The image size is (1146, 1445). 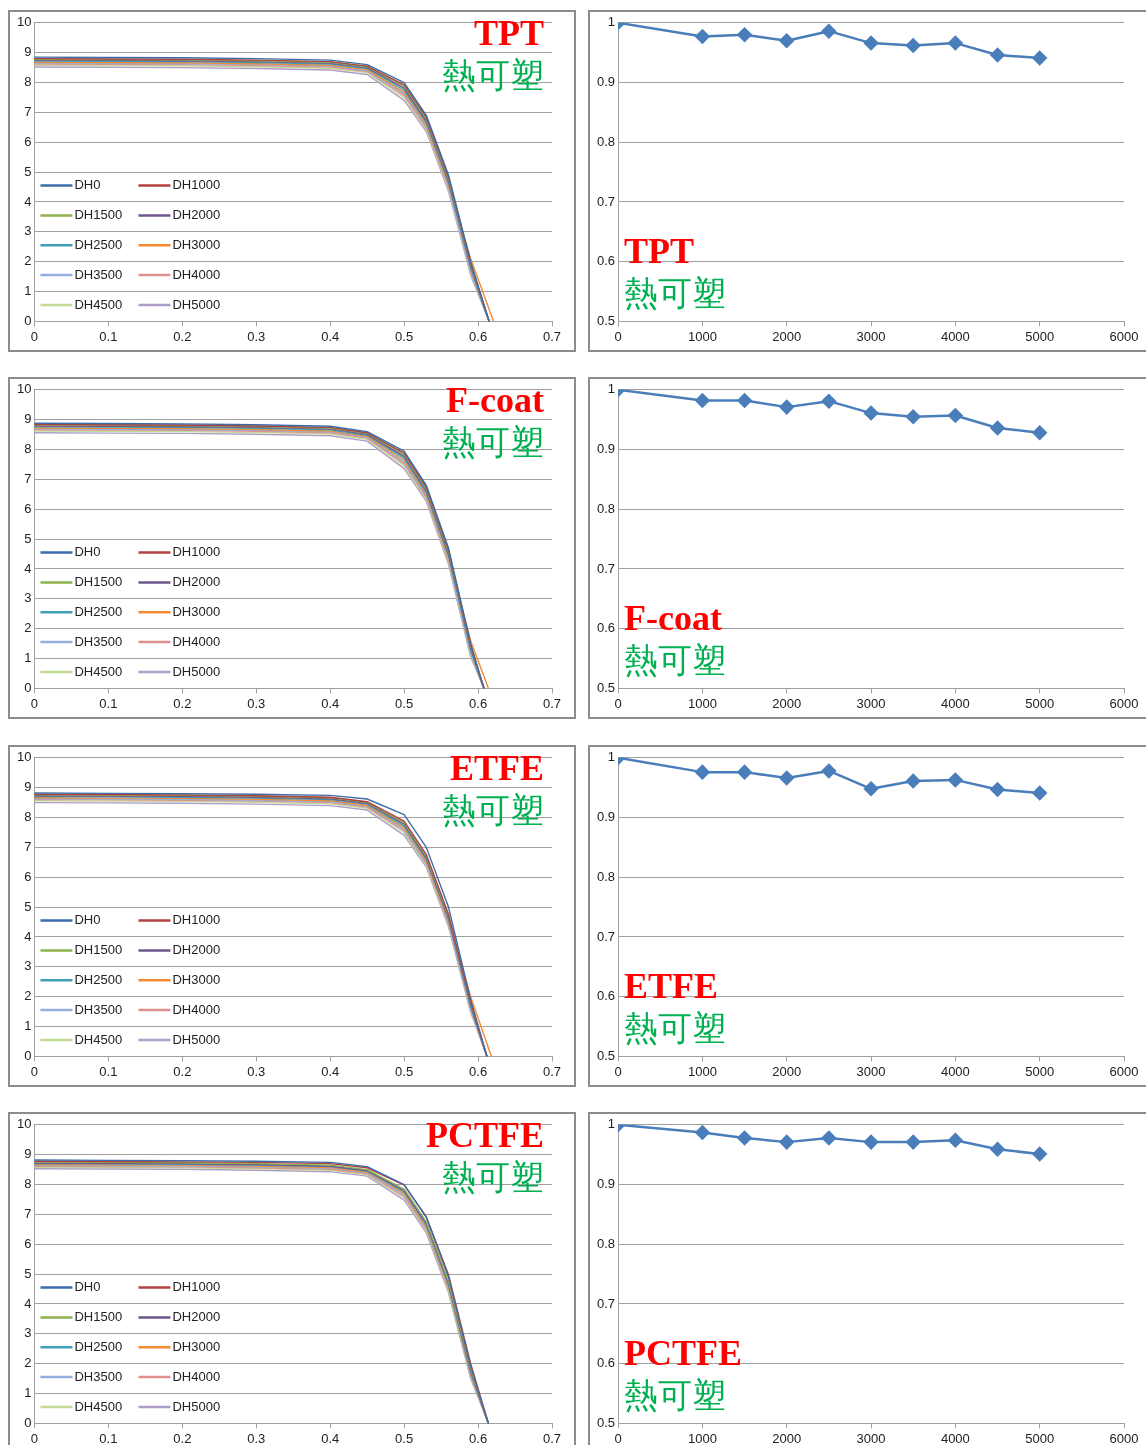 I want to click on y-tick-label: 0.6, so click(x=606, y=261).